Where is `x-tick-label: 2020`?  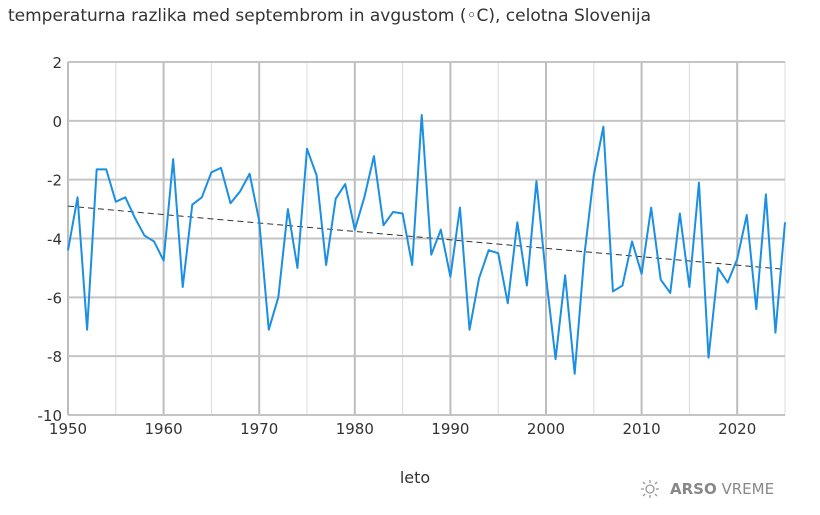
x-tick-label: 2020 is located at coordinates (737, 429).